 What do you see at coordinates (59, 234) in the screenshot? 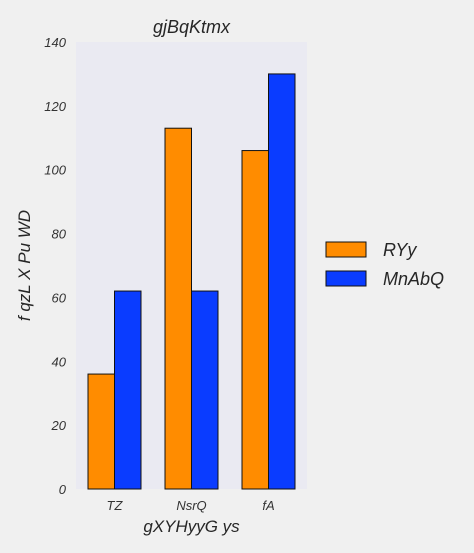
I see `y-tick-label: 80` at bounding box center [59, 234].